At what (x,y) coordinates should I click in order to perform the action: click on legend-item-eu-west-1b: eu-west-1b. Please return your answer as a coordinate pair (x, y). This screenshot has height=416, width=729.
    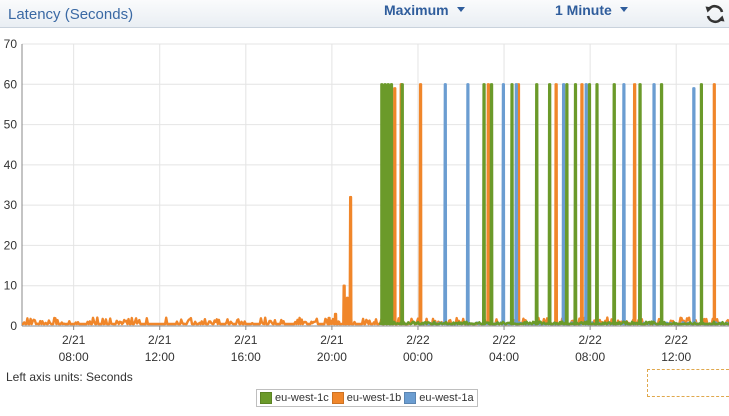
    Looking at the image, I should click on (366, 398).